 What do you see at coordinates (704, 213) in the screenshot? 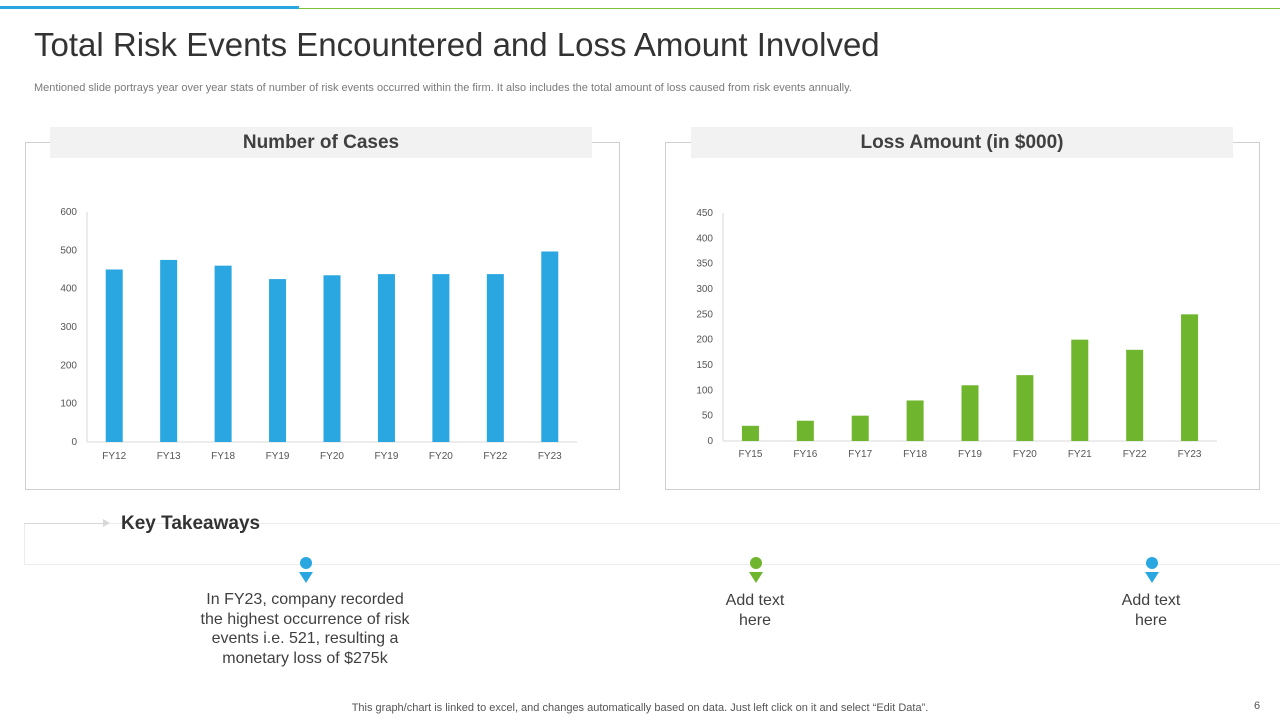
I see `y-tick-label: 450` at bounding box center [704, 213].